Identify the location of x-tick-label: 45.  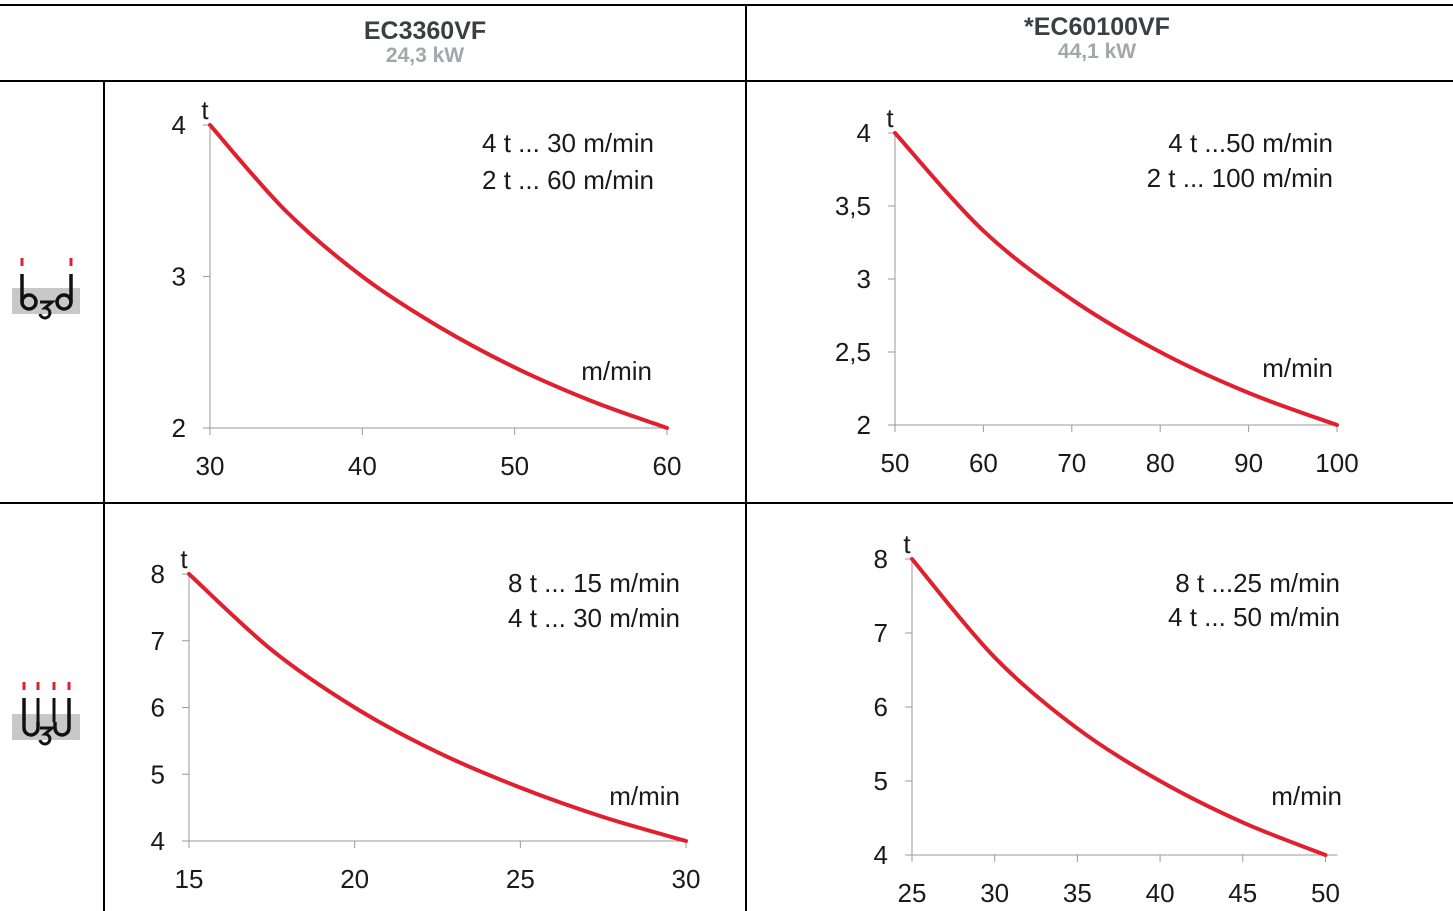
(1242, 893).